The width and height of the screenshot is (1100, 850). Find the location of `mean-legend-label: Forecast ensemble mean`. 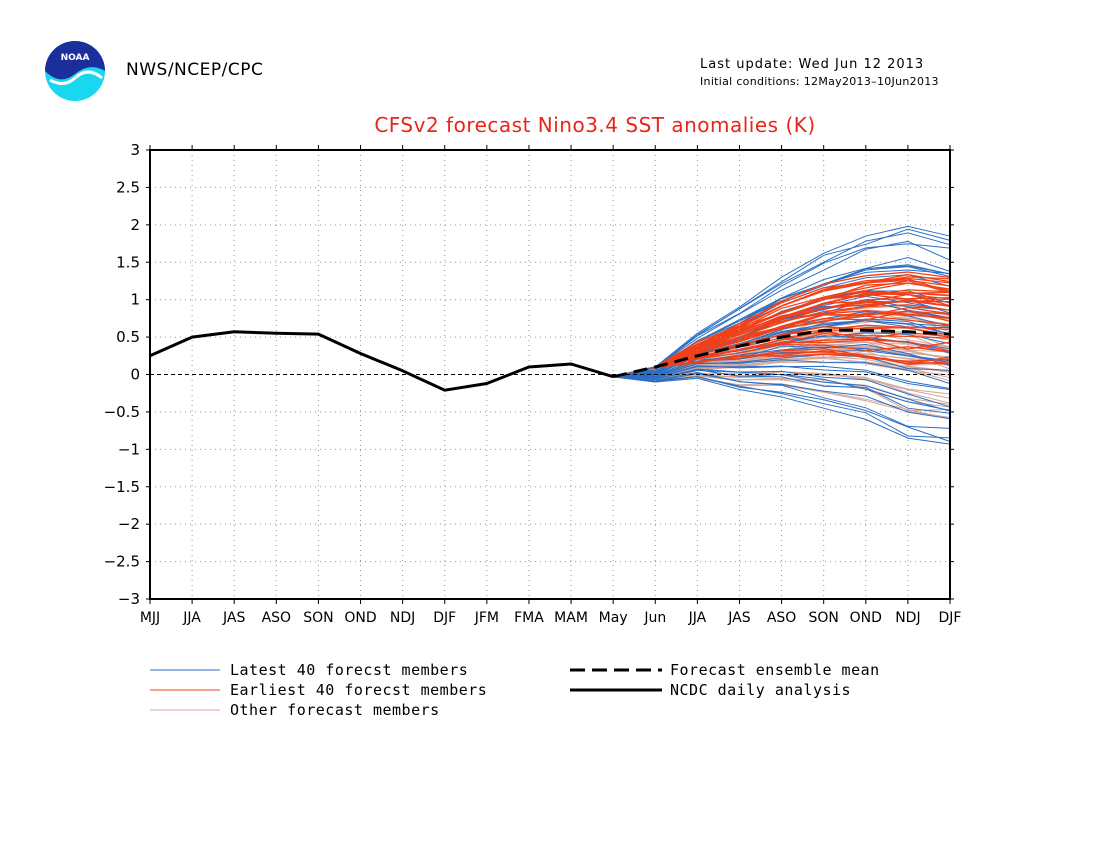

mean-legend-label: Forecast ensemble mean is located at coordinates (775, 670).